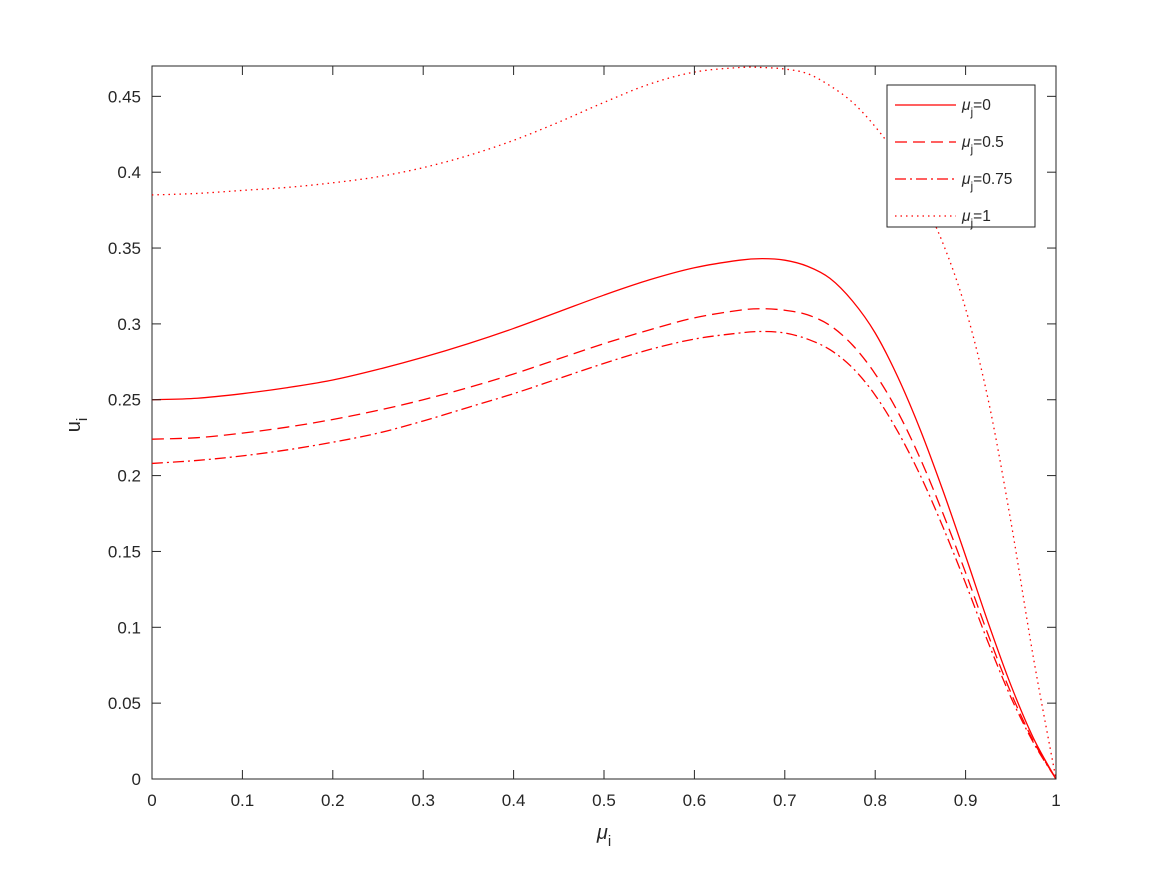 This screenshot has width=1167, height=875. Describe the element at coordinates (129, 324) in the screenshot. I see `y-tick-label: 0.3` at that location.